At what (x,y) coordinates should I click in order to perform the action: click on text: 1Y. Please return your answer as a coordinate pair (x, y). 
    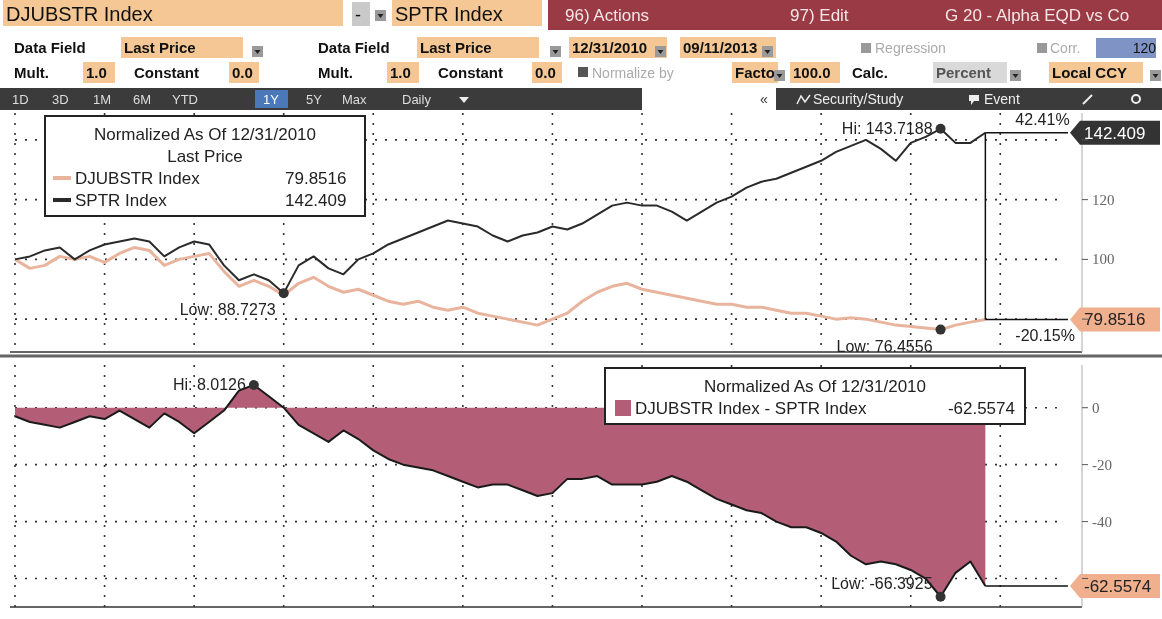
    Looking at the image, I should click on (271, 99).